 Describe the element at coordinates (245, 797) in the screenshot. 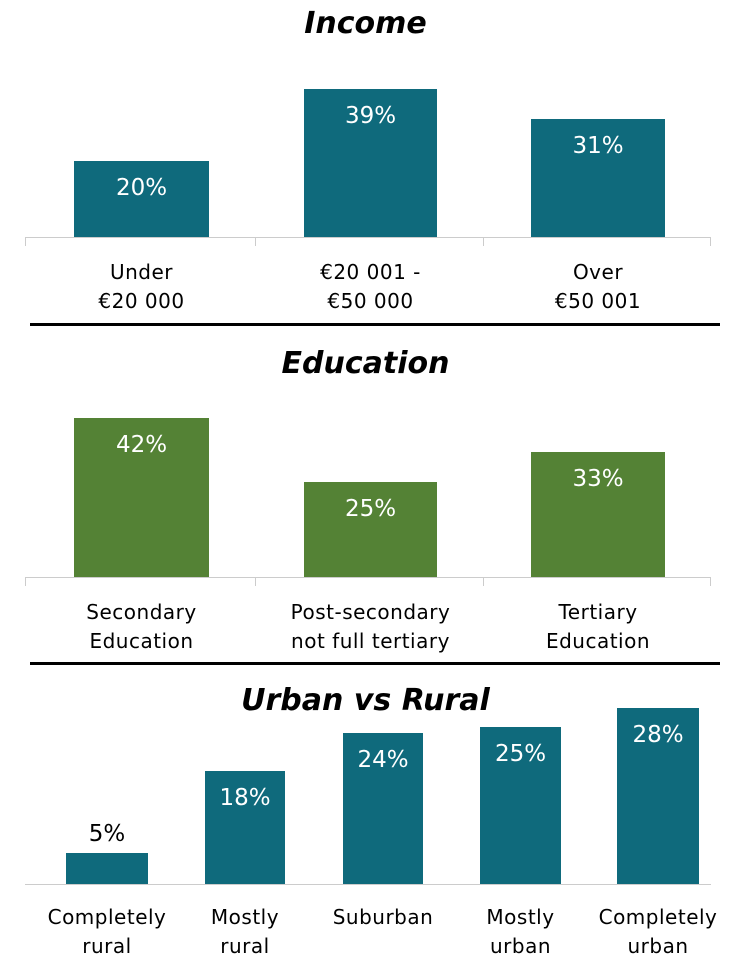

I see `value-label: 18%` at that location.